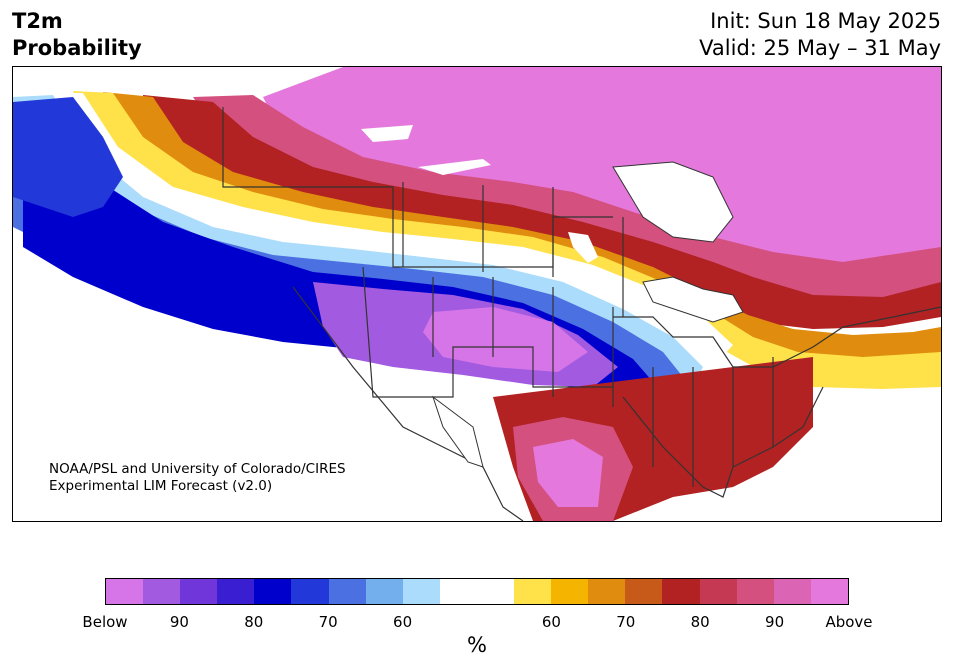 The height and width of the screenshot is (671, 954). What do you see at coordinates (849, 622) in the screenshot?
I see `colorbar-tick-label: Above` at bounding box center [849, 622].